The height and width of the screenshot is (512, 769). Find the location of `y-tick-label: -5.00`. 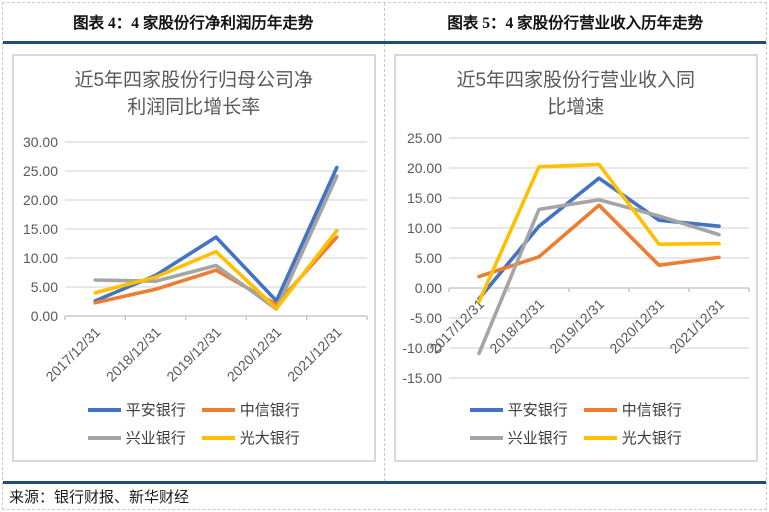

y-tick-label: -5.00 is located at coordinates (426, 318).